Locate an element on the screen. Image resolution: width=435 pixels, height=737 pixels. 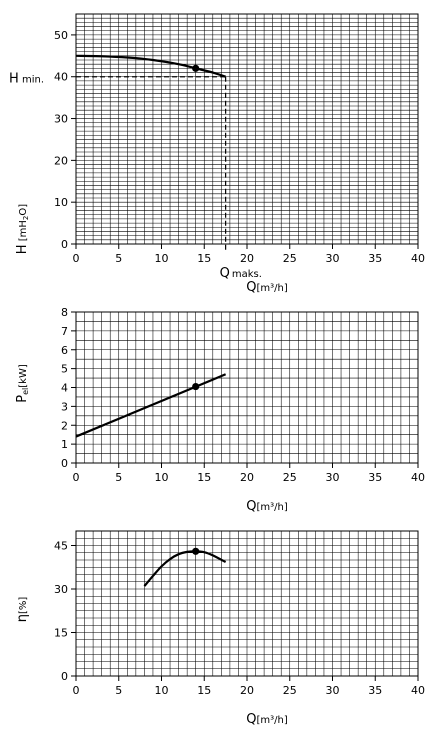
y-axis-label-unit: [mH is located at coordinates (23, 232).